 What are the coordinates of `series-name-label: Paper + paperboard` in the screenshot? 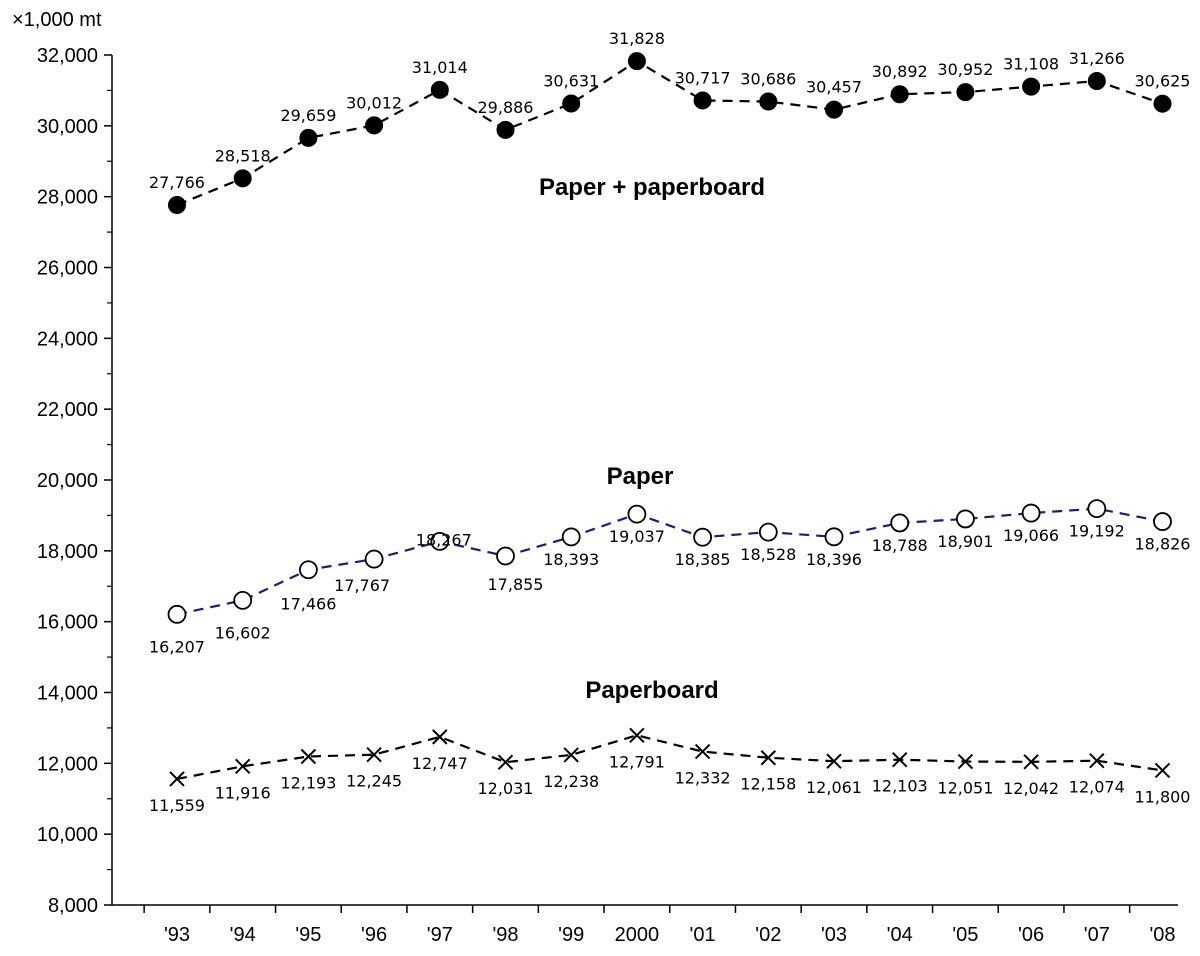 It's located at (652, 187).